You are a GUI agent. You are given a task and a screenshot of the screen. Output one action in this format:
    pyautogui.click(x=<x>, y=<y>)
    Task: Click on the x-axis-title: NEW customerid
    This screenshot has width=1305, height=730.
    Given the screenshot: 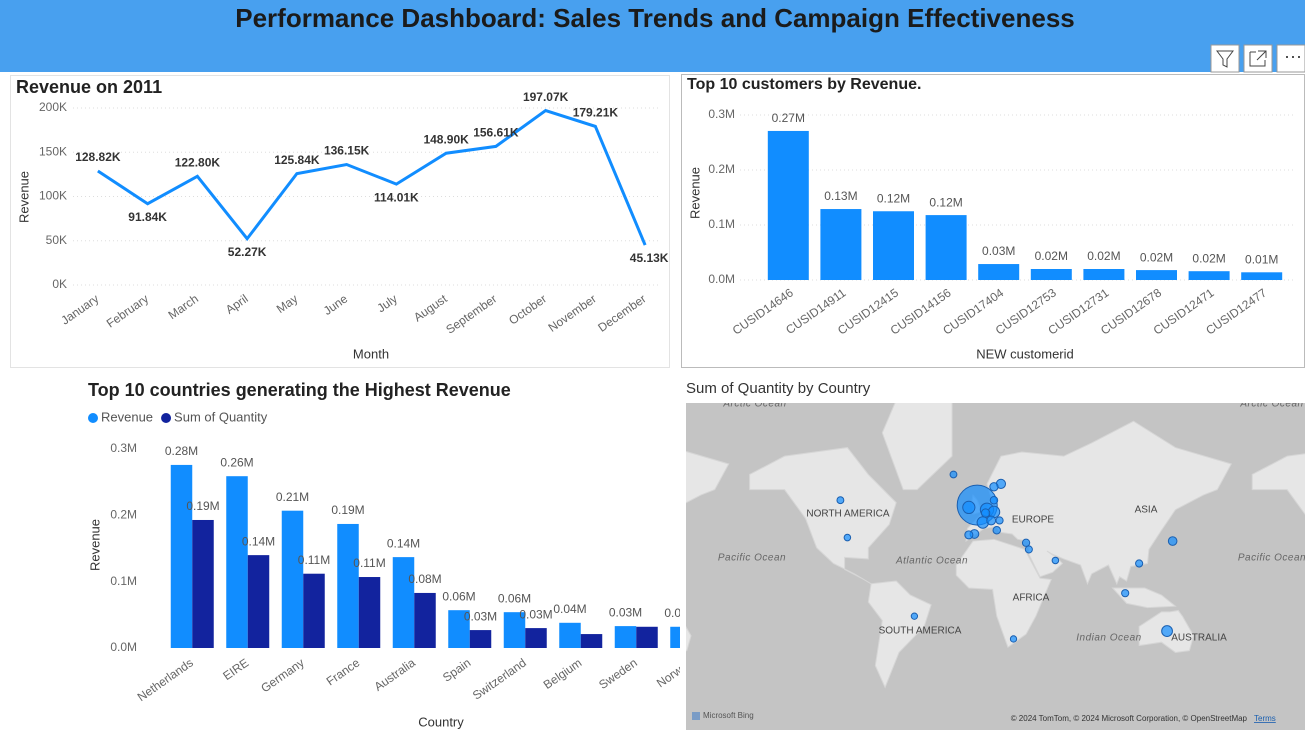 What is the action you would take?
    pyautogui.click(x=1025, y=353)
    